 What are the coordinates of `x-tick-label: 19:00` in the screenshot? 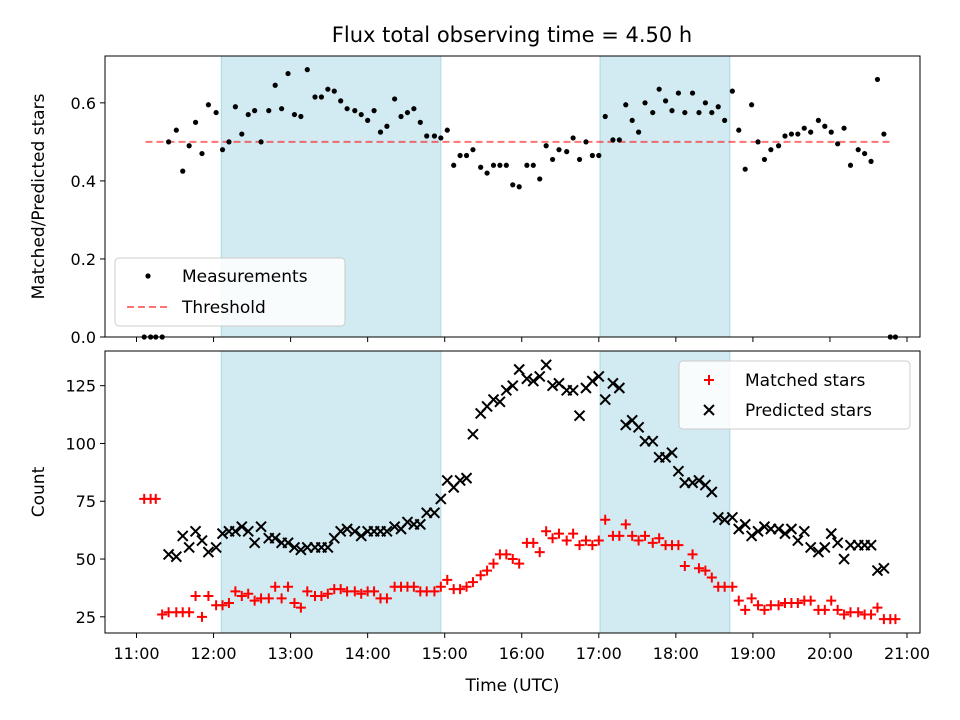 It's located at (753, 653).